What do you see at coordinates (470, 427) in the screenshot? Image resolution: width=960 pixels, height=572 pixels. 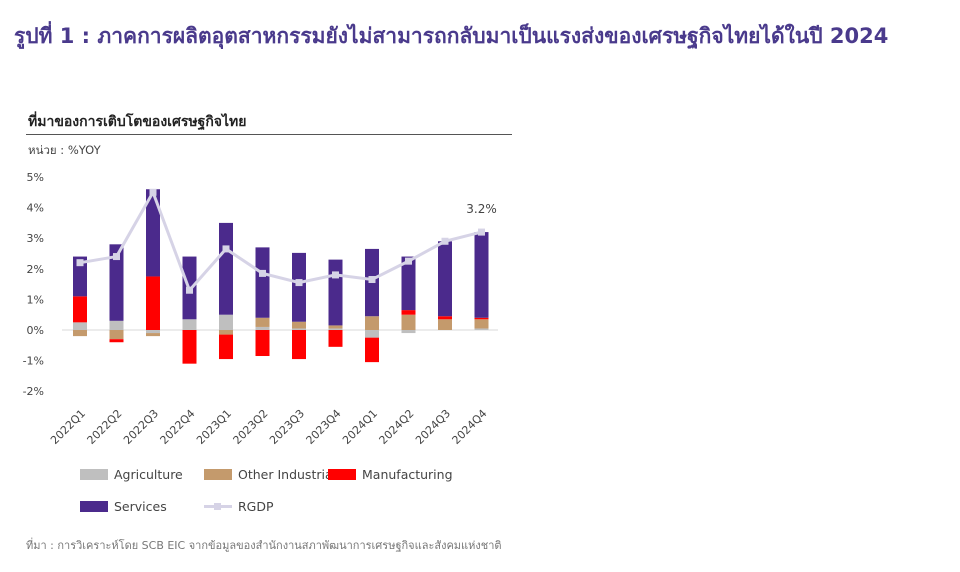 I see `x-tick-label: 2024Q4` at bounding box center [470, 427].